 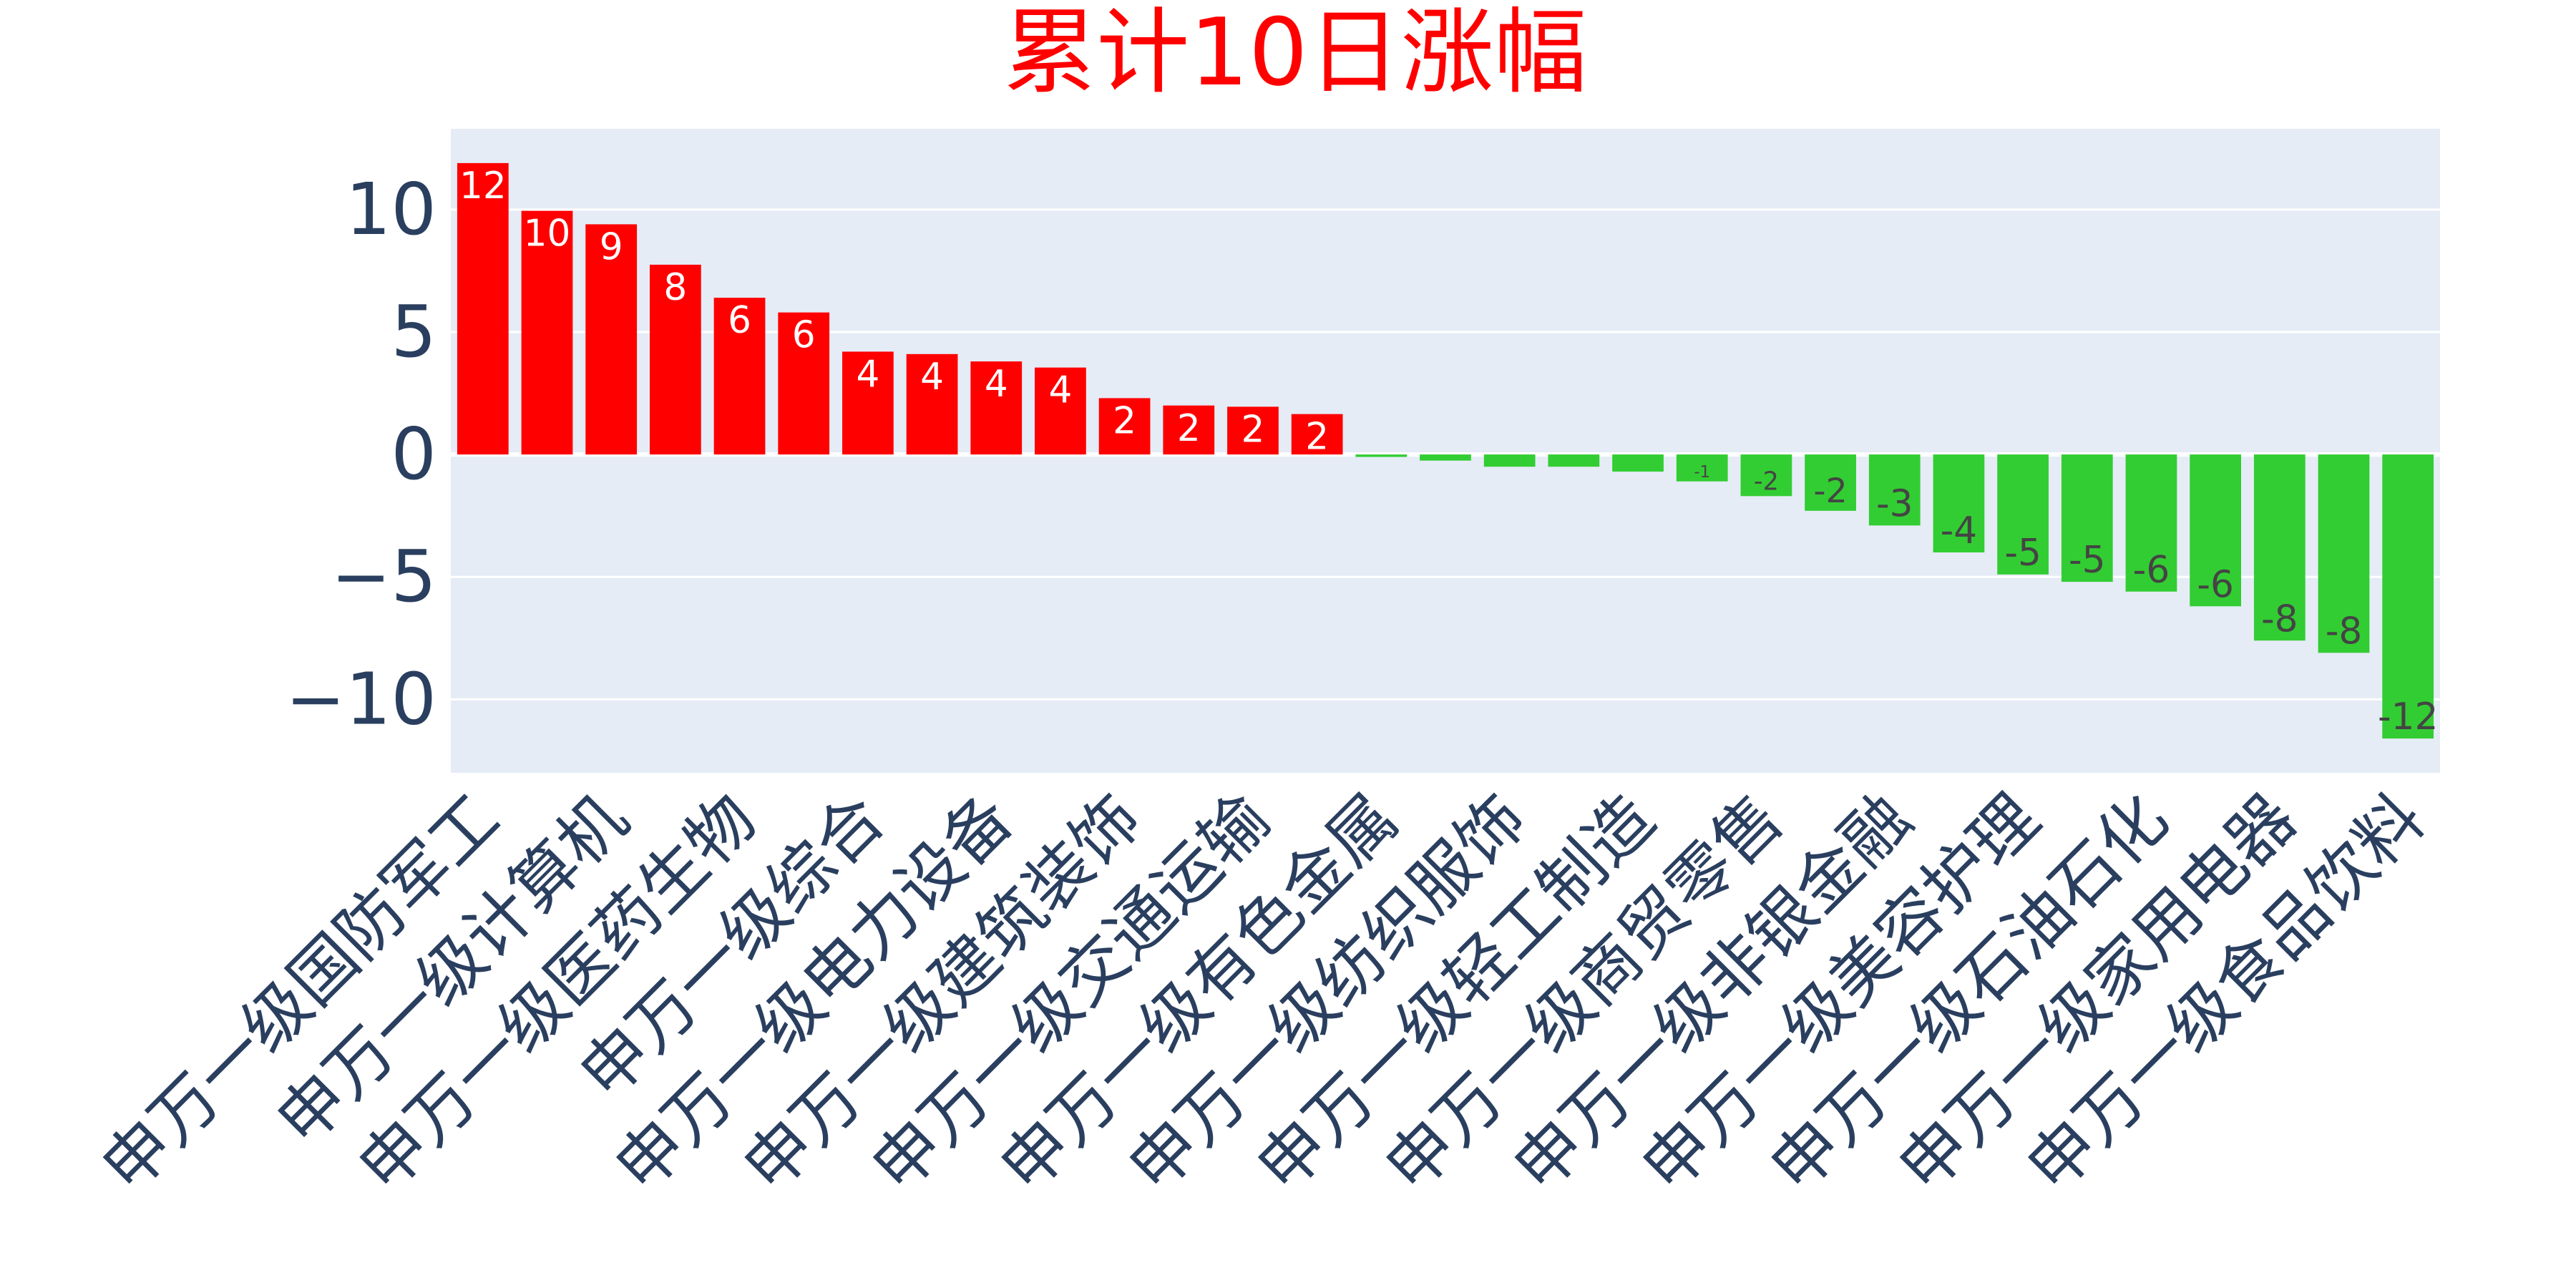 What do you see at coordinates (1702, 472) in the screenshot?
I see `bar-data-label: -1` at bounding box center [1702, 472].